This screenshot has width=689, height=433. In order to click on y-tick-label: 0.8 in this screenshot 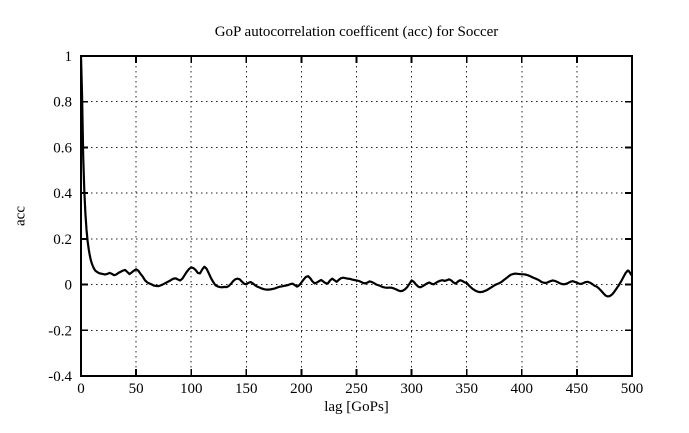, I will do `click(62, 103)`.